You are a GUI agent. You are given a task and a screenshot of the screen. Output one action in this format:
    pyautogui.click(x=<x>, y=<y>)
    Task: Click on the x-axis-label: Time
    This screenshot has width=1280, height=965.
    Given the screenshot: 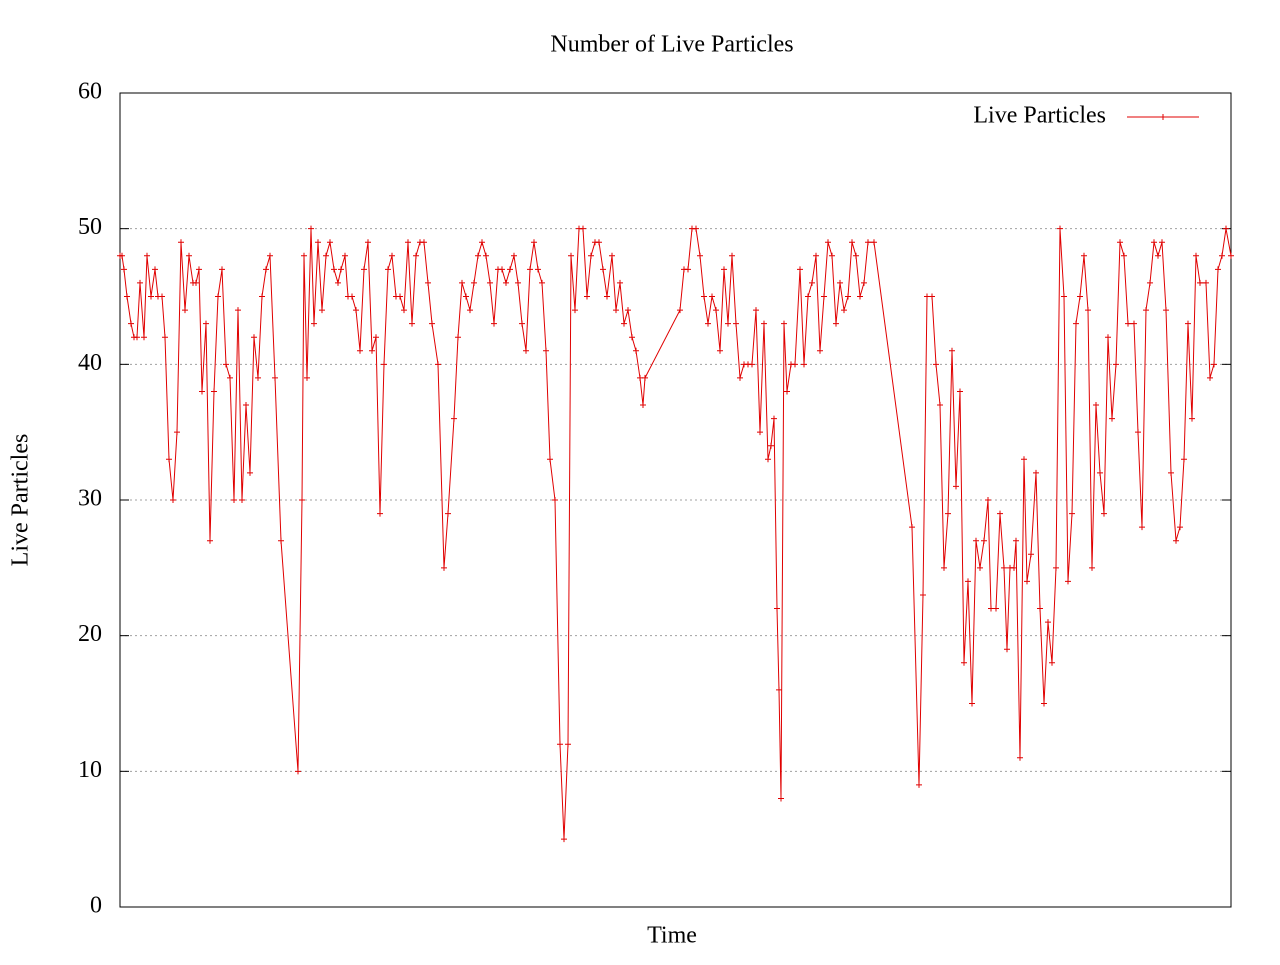 What is the action you would take?
    pyautogui.click(x=672, y=936)
    